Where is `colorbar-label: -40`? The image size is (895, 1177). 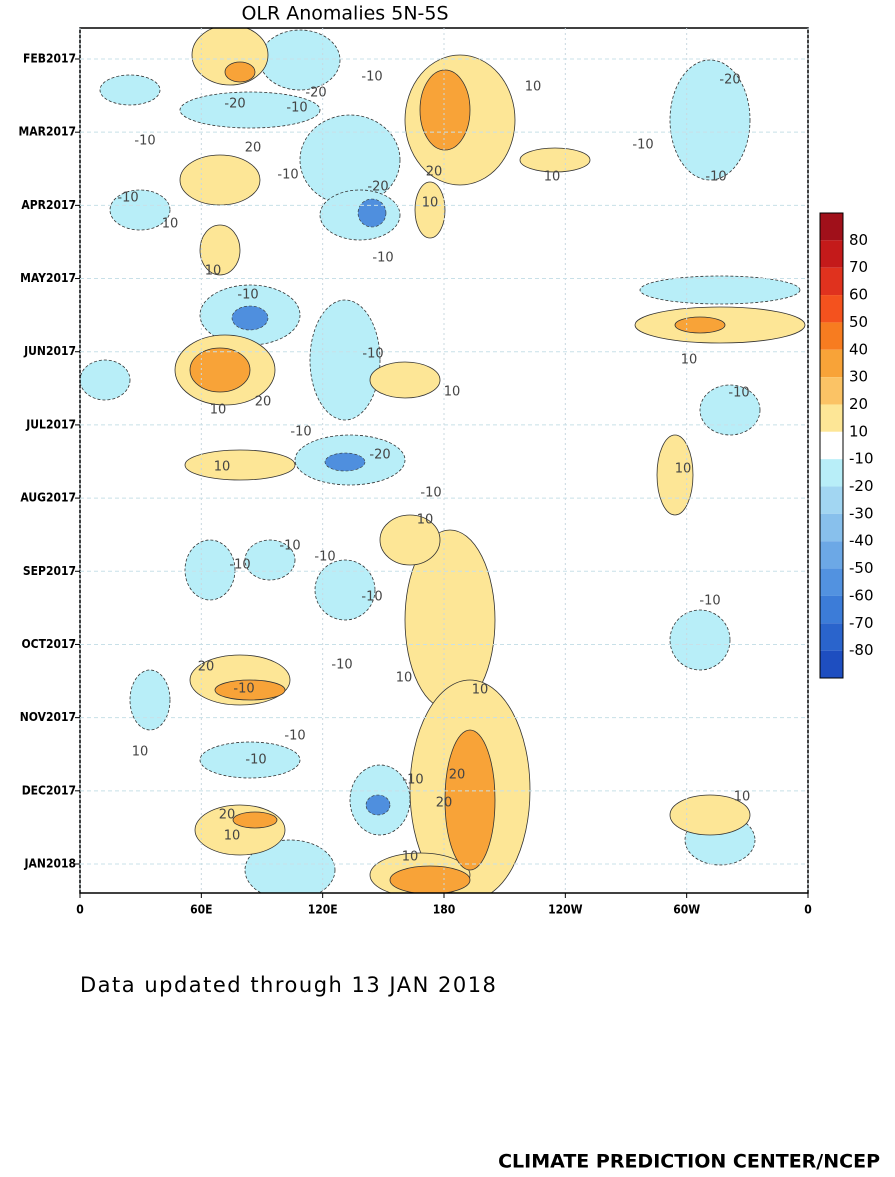
colorbar-label: -40 is located at coordinates (861, 541).